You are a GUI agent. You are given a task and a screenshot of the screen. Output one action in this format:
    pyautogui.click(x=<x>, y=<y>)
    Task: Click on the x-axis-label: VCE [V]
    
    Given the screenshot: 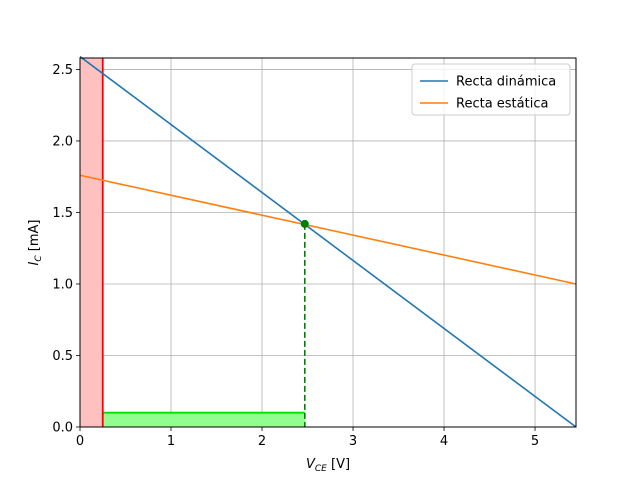 What is the action you would take?
    pyautogui.click(x=328, y=465)
    